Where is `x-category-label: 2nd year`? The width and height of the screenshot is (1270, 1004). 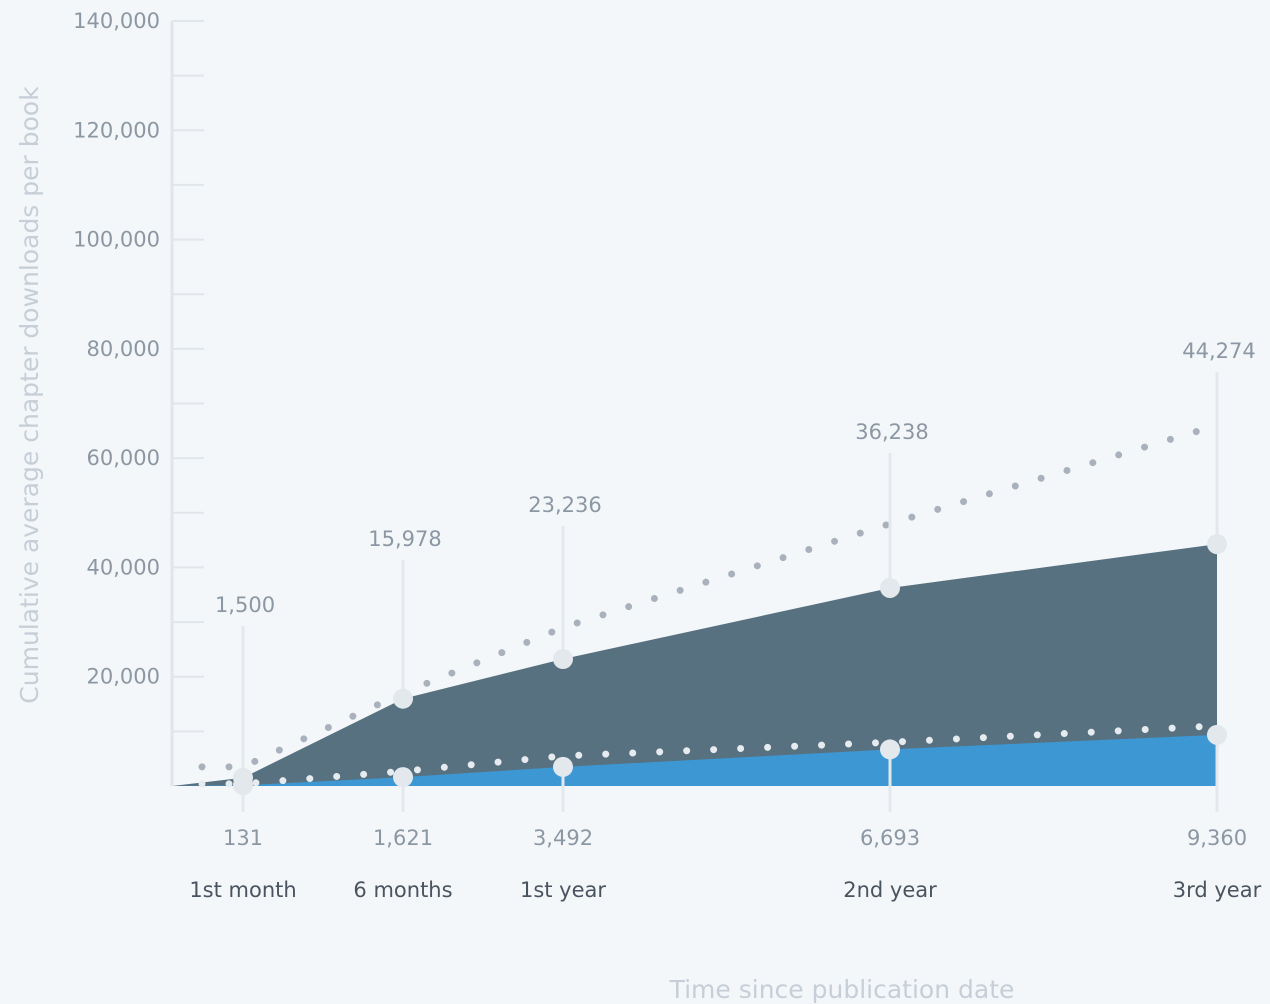
x-category-label: 2nd year is located at coordinates (890, 890).